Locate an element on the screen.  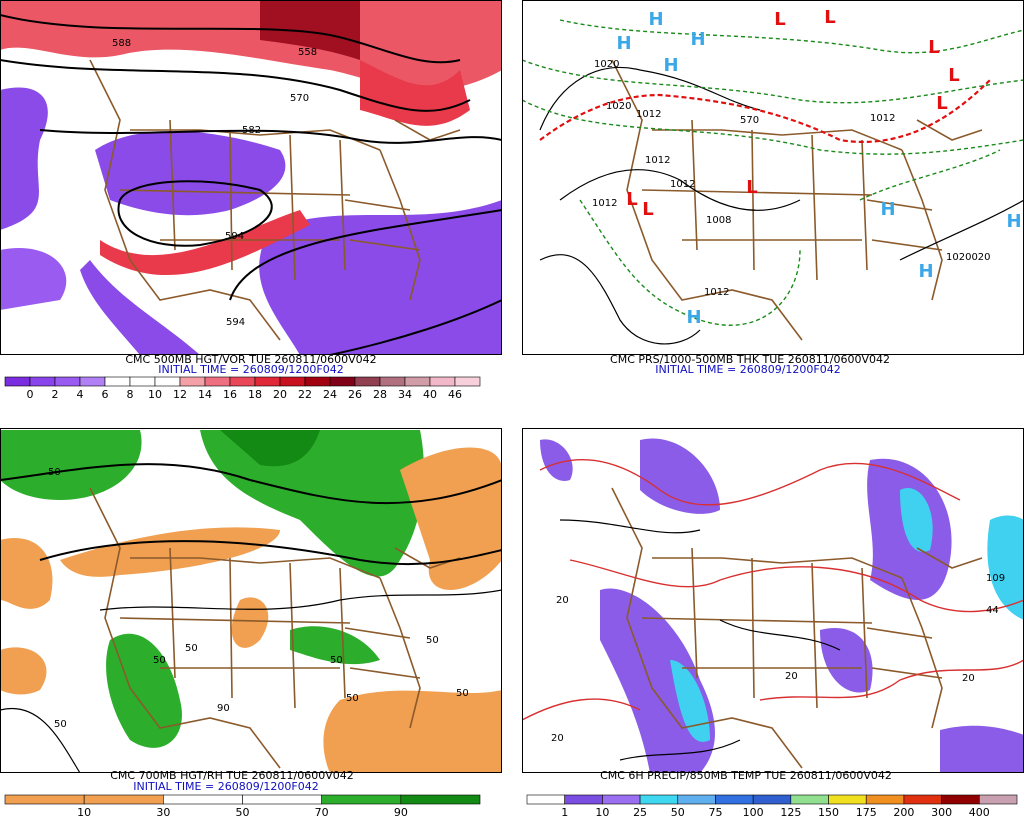
panel-title: CMC 700MB HGT/RH TUE 260811/0600V042 is located at coordinates (232, 775).